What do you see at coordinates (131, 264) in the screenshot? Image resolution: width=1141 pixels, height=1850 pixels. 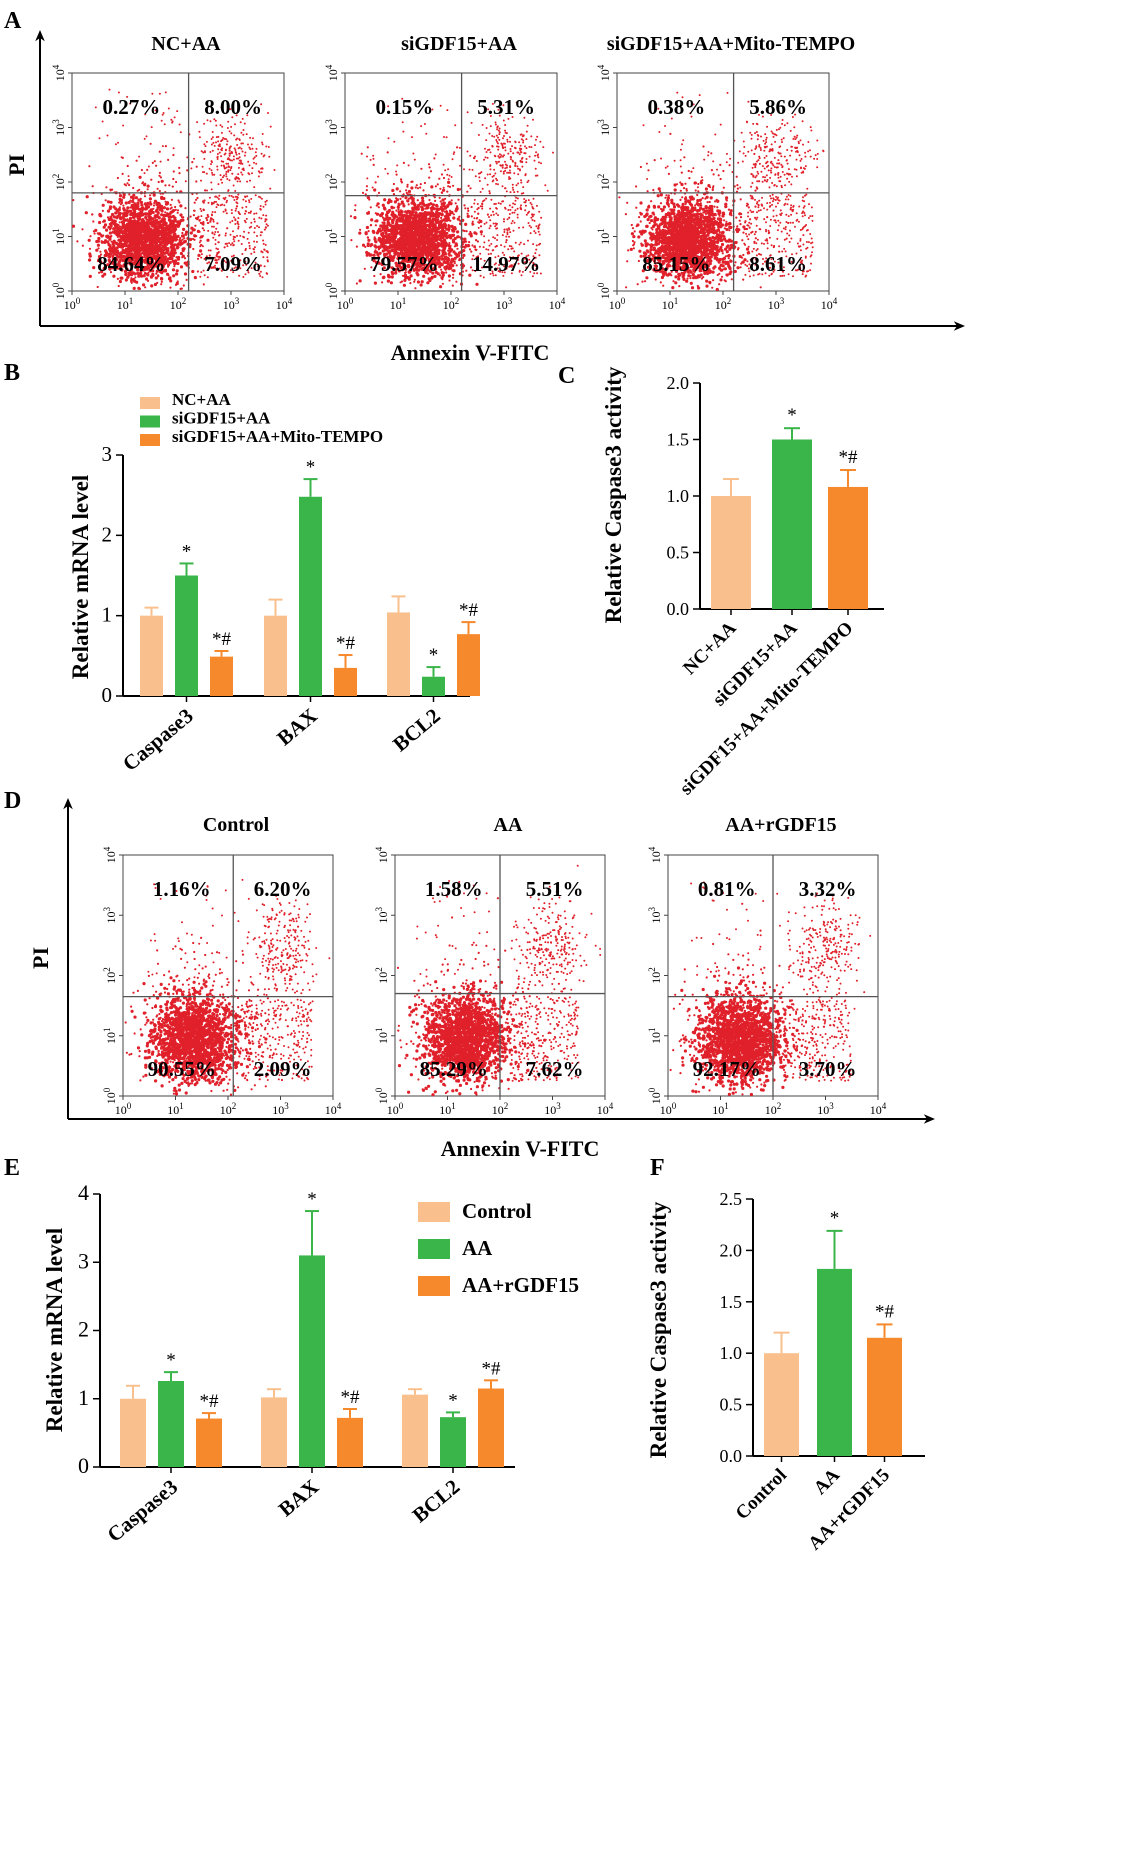 I see `quadrant-lower-left: 84.64%` at bounding box center [131, 264].